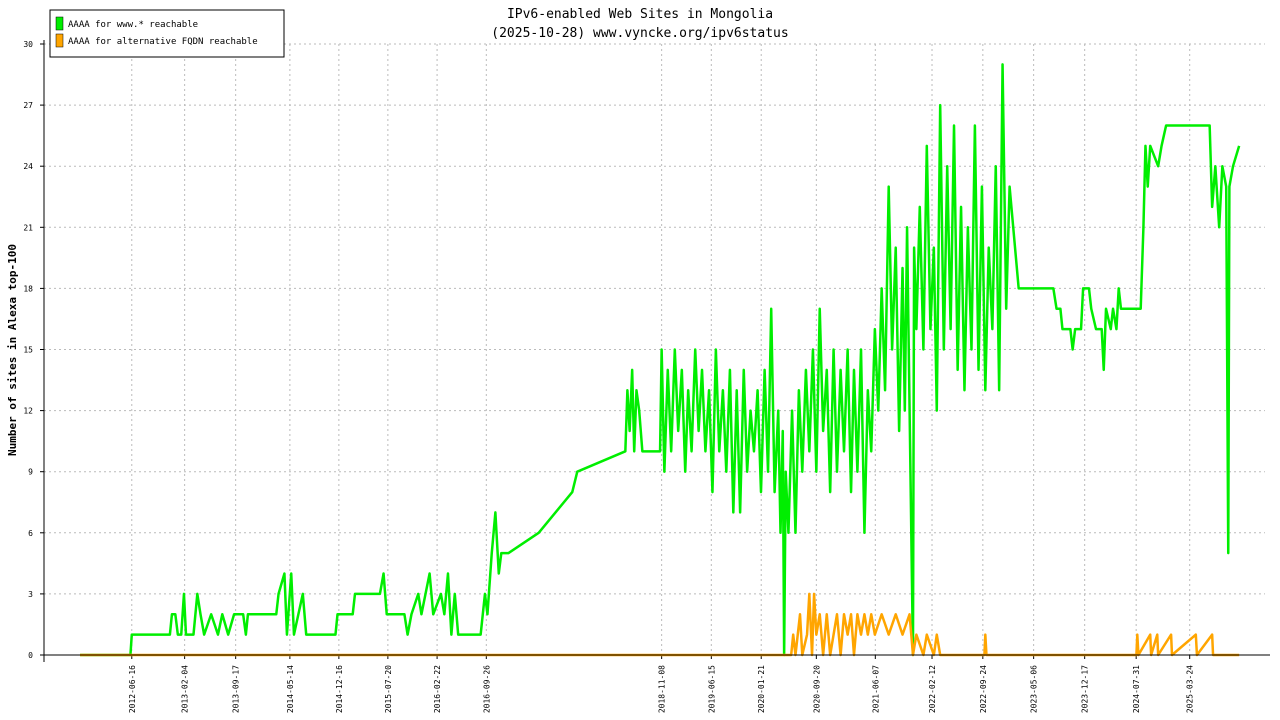 This screenshot has height=720, width=1280. What do you see at coordinates (163, 42) in the screenshot?
I see `legend-label: AAAA for alternative FQDN reachable` at bounding box center [163, 42].